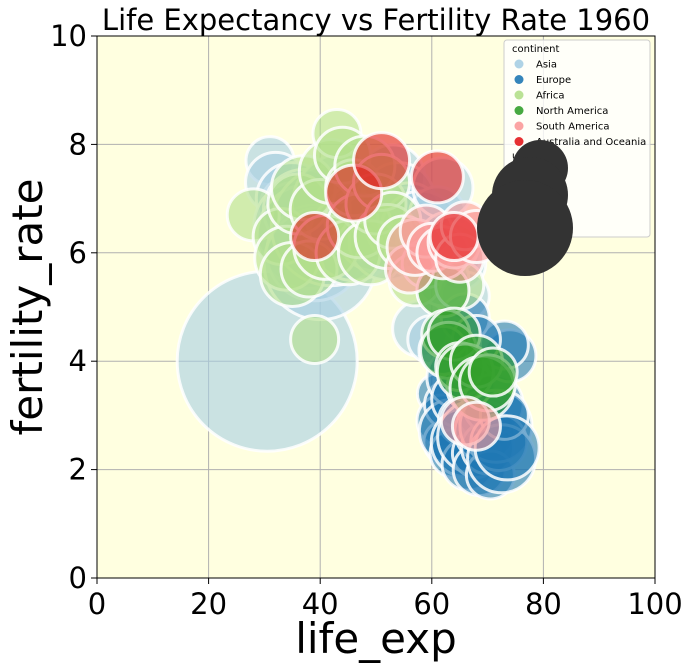 Image resolution: width=691 pixels, height=667 pixels. What do you see at coordinates (591, 142) in the screenshot?
I see `legend-label-5: Australia and Oceania` at bounding box center [591, 142].